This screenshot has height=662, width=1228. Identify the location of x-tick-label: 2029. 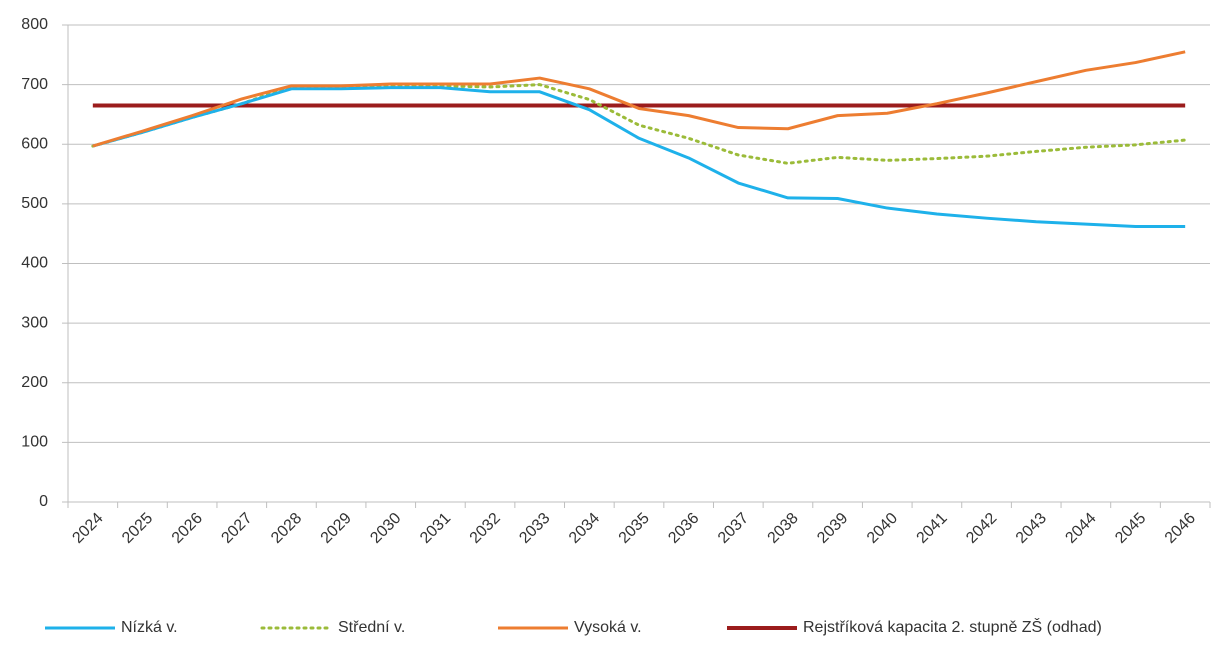
(336, 528).